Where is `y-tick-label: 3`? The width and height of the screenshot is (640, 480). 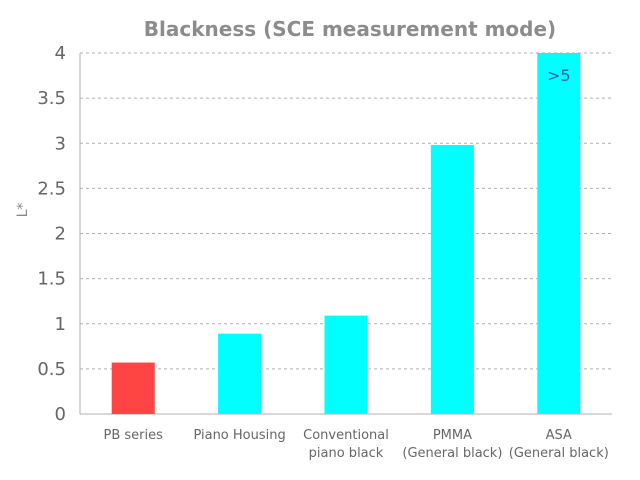 y-tick-label: 3 is located at coordinates (60, 143).